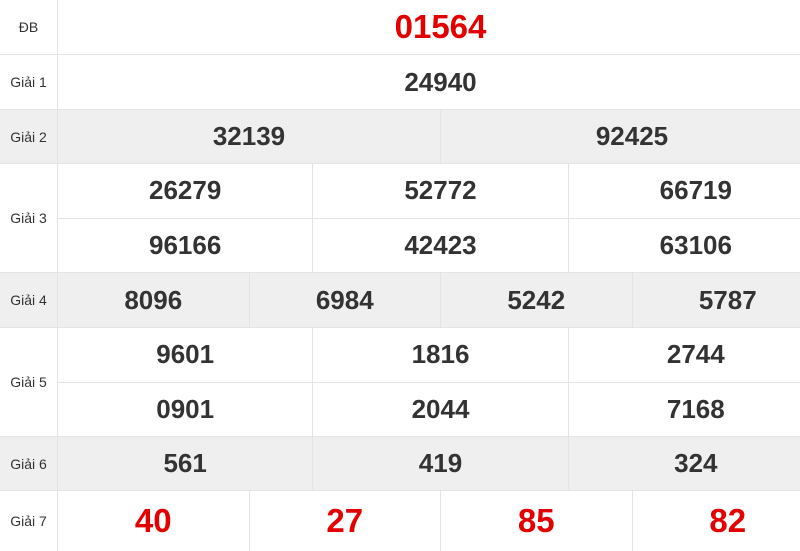  Describe the element at coordinates (153, 300) in the screenshot. I see `prize-number: 8096` at that location.